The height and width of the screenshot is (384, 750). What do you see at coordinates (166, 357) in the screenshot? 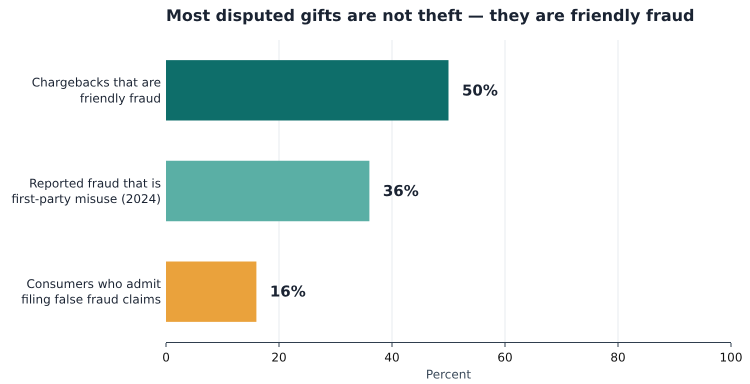
I see `x-tick-label: 0` at bounding box center [166, 357].